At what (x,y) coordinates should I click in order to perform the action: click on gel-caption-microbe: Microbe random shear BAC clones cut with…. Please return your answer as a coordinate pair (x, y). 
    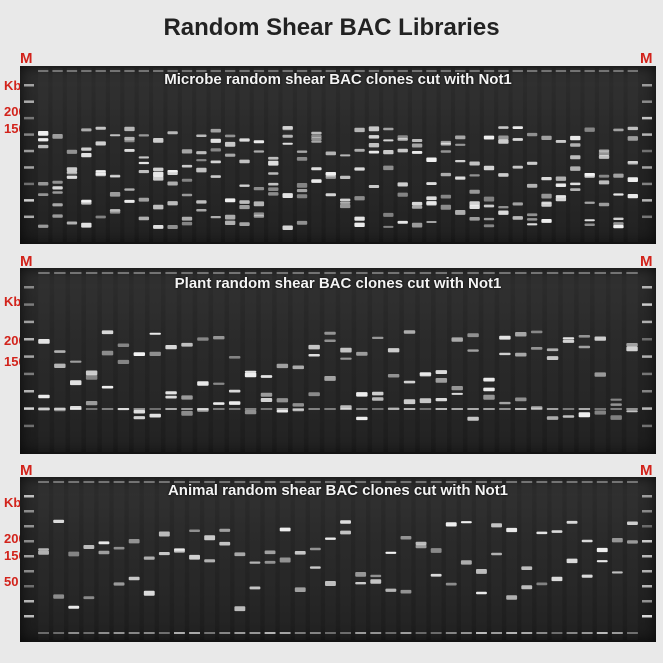
    Looking at the image, I should click on (338, 79).